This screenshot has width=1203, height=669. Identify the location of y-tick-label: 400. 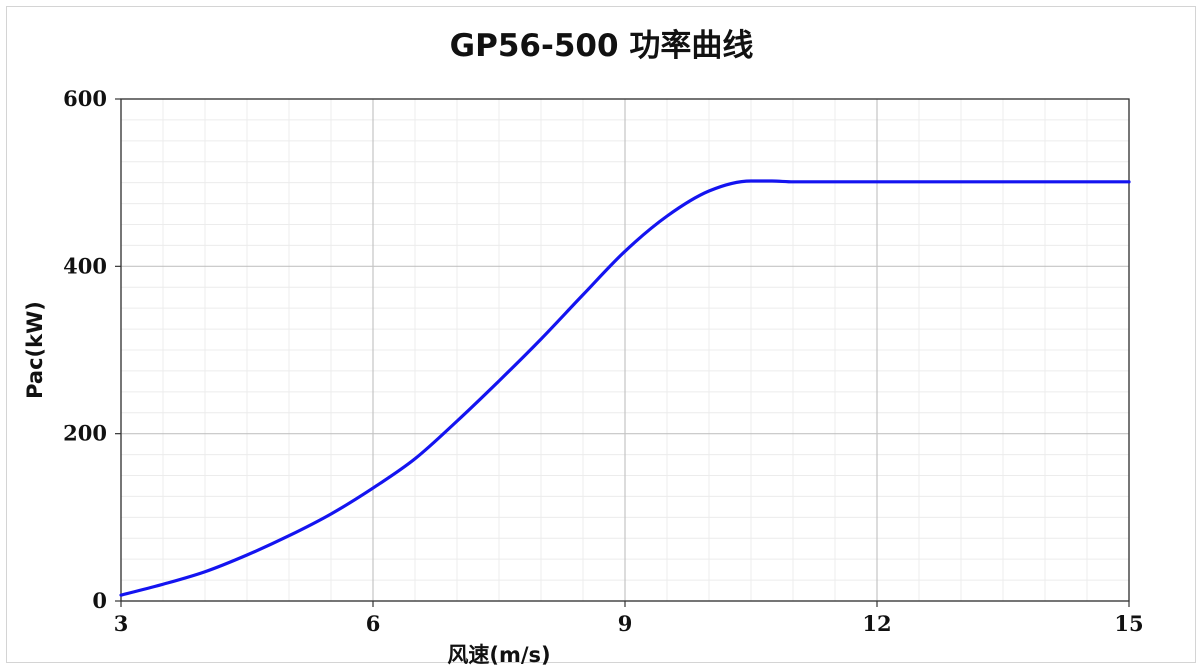
(85, 265).